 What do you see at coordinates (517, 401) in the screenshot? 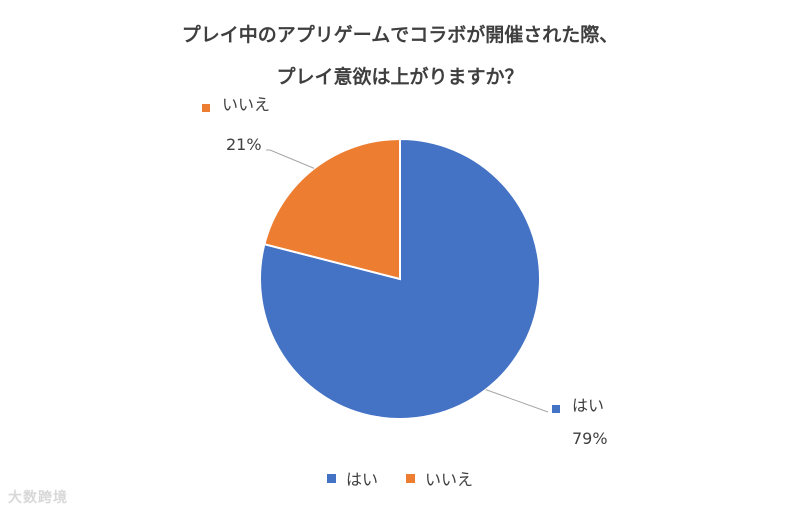
I see `leader-line-yes` at bounding box center [517, 401].